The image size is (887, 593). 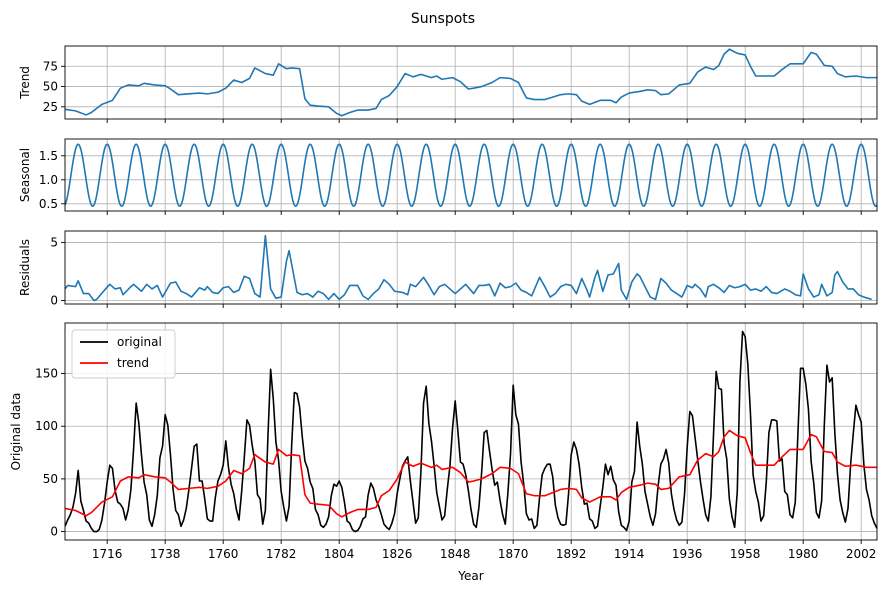 I want to click on x-tick-label: 1716, so click(x=107, y=554).